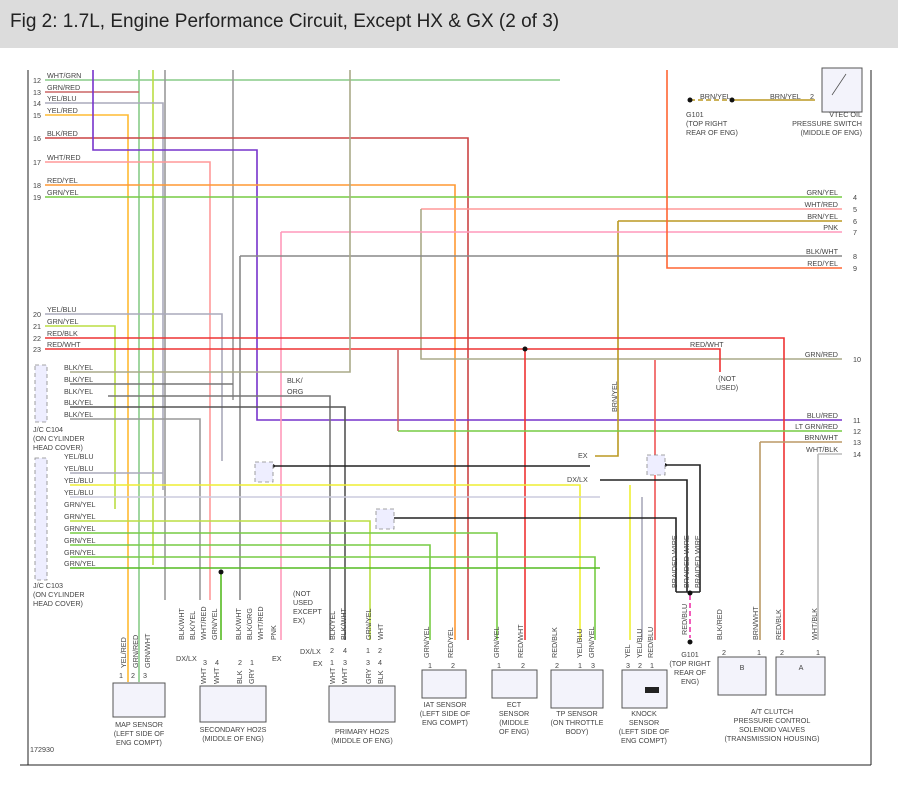 The height and width of the screenshot is (786, 898). I want to click on c103-wire-label: GRN/YEL, so click(80, 516).